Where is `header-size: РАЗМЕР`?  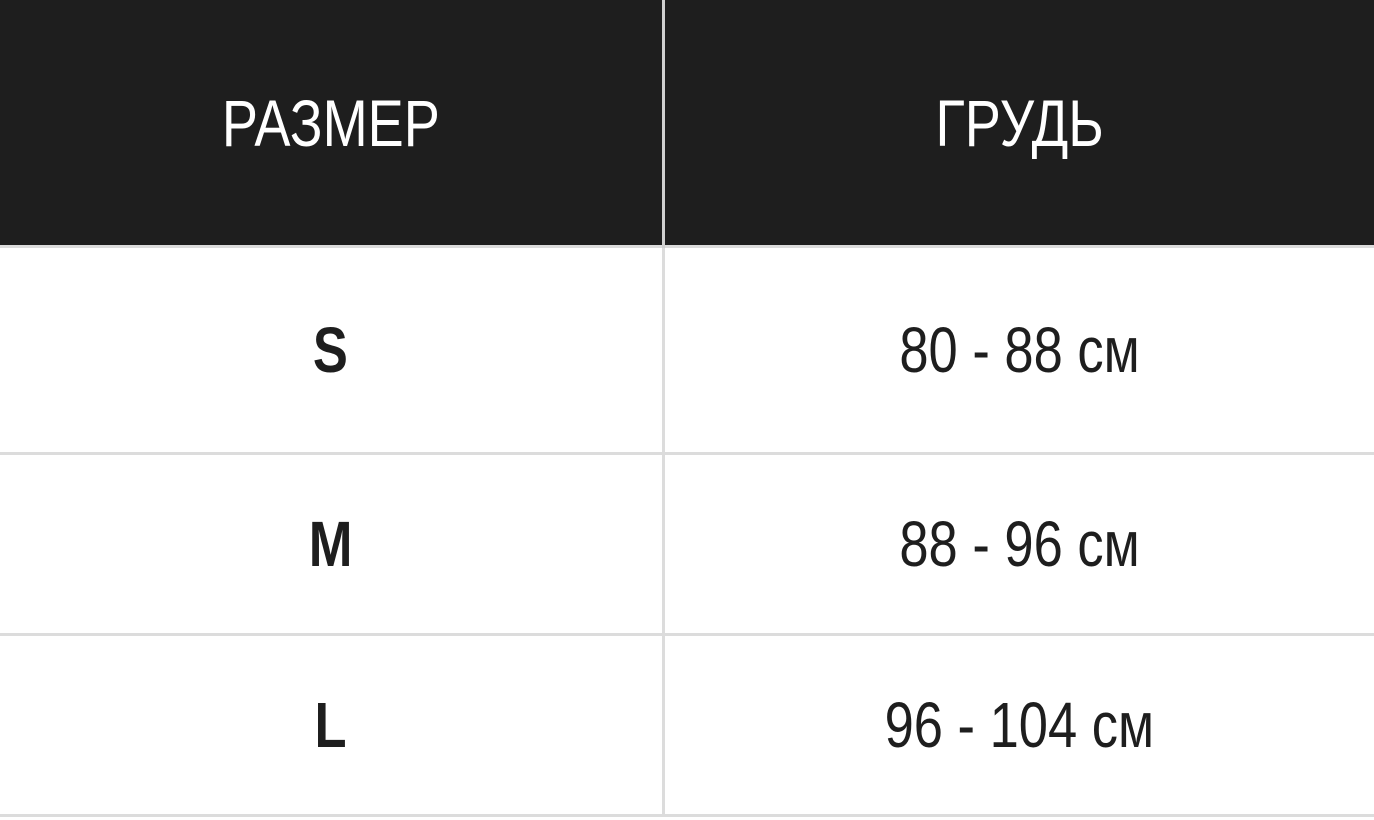
header-size: РАЗМЕР is located at coordinates (332, 123).